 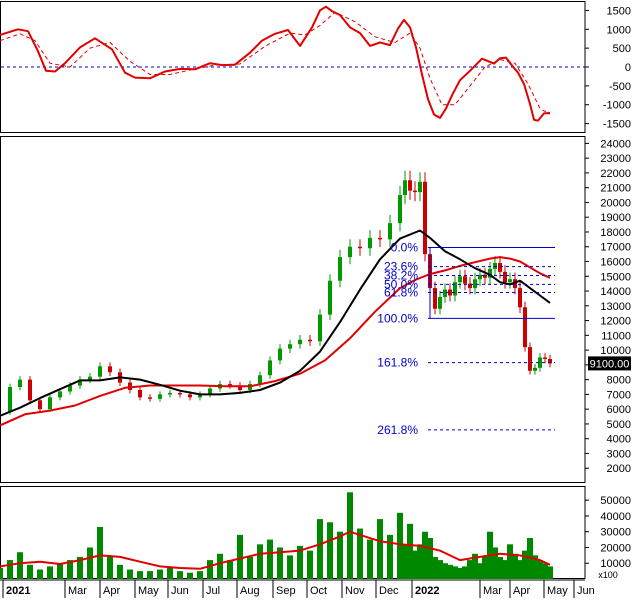 I want to click on y-tick-label: 11000, so click(x=616, y=336).